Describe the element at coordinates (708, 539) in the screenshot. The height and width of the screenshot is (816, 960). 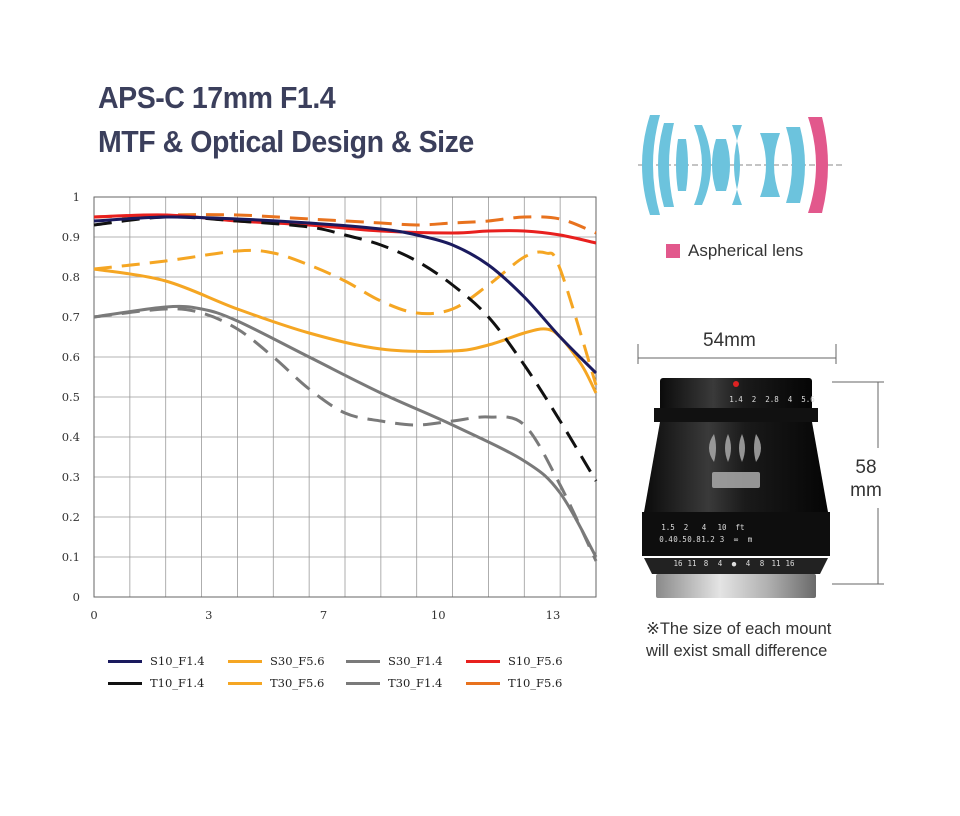
I see `distance-m-marking: 1.2` at that location.